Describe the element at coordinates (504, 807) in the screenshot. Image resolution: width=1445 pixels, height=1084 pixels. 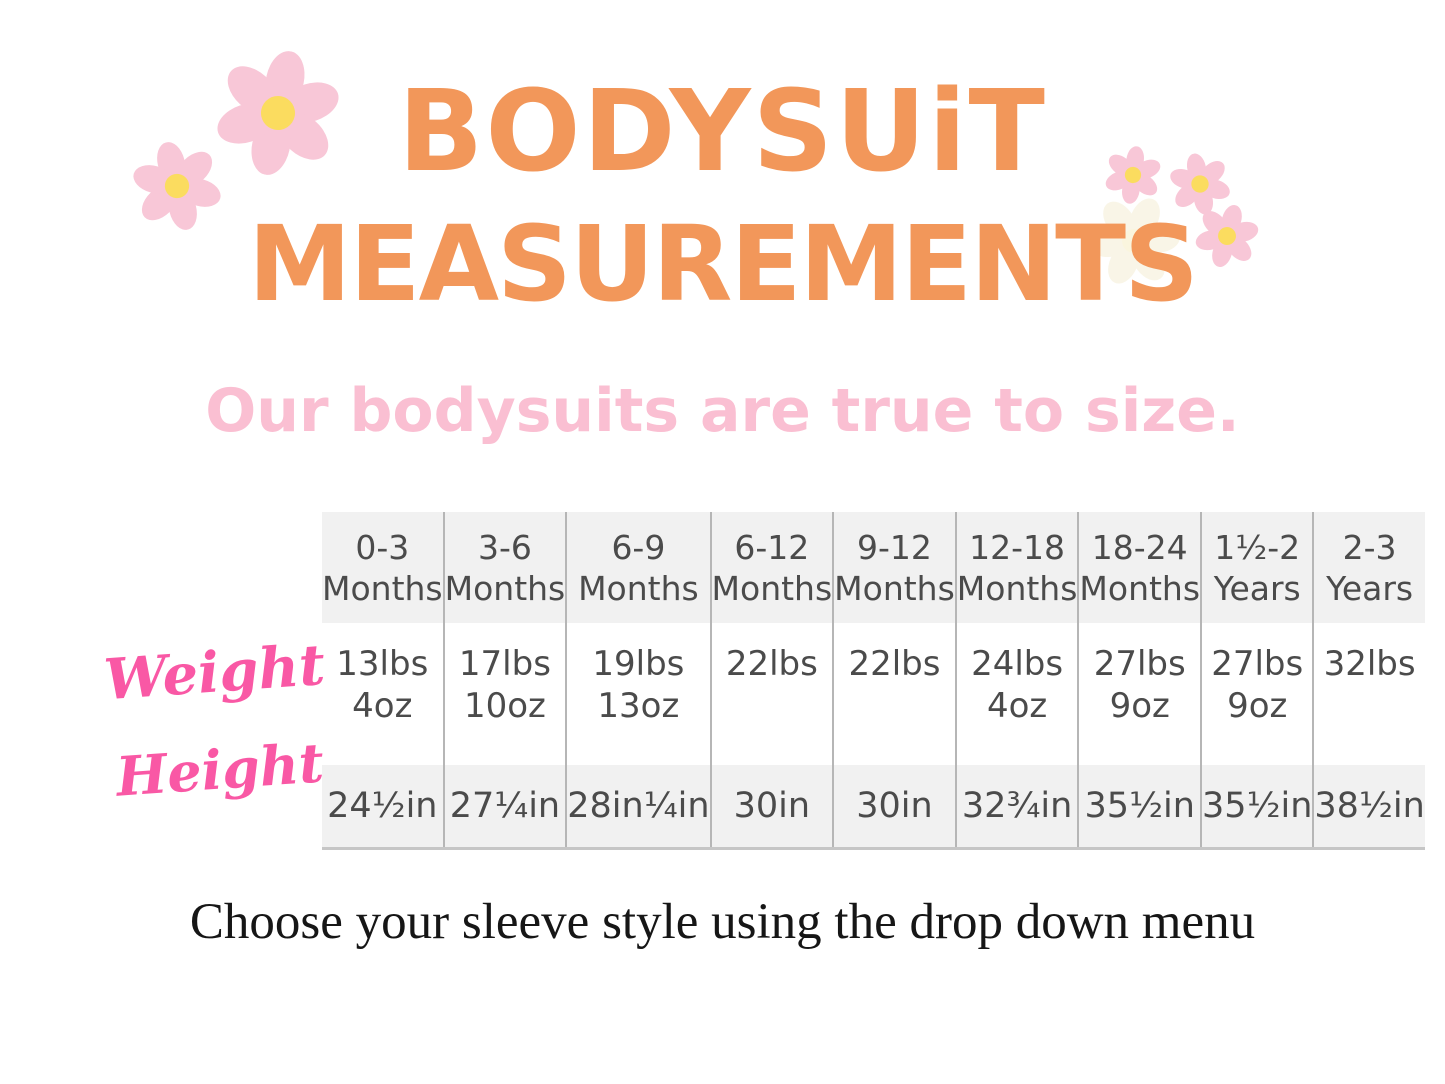
I see `size-cell-height: 27¼in` at that location.